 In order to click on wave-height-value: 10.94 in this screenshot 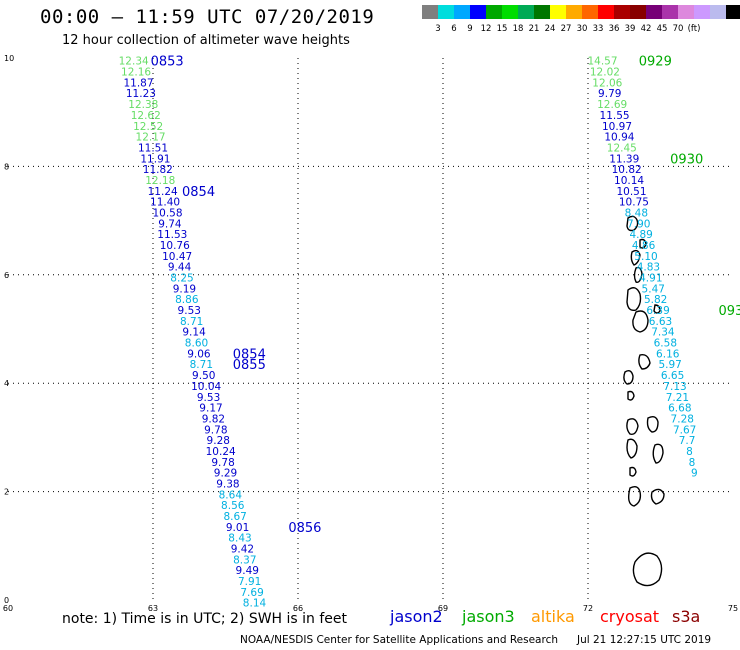, I will do `click(619, 138)`.